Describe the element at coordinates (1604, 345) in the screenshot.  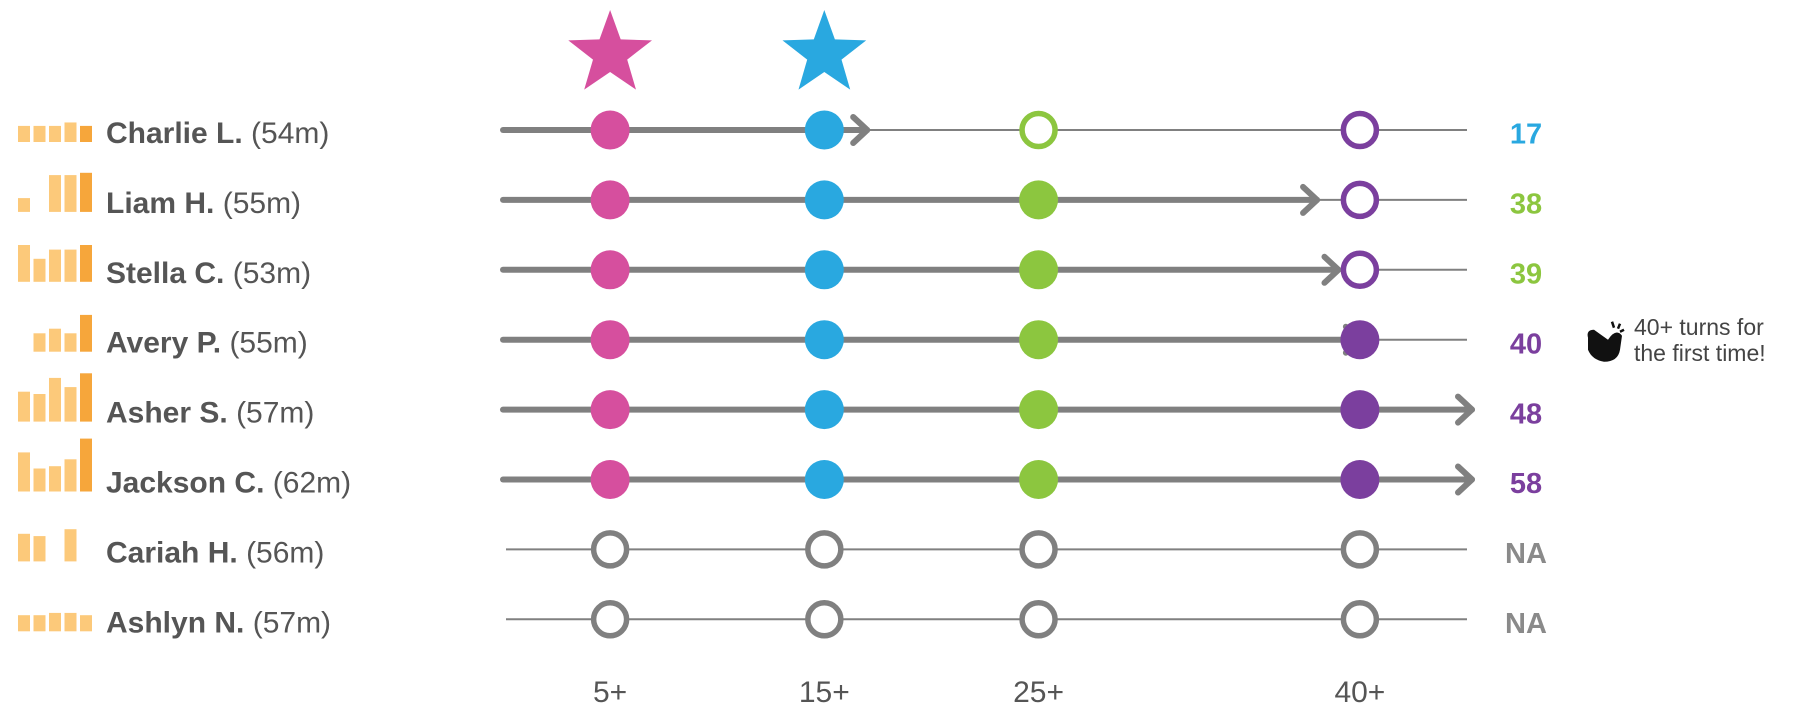
I see `clap-hand` at that location.